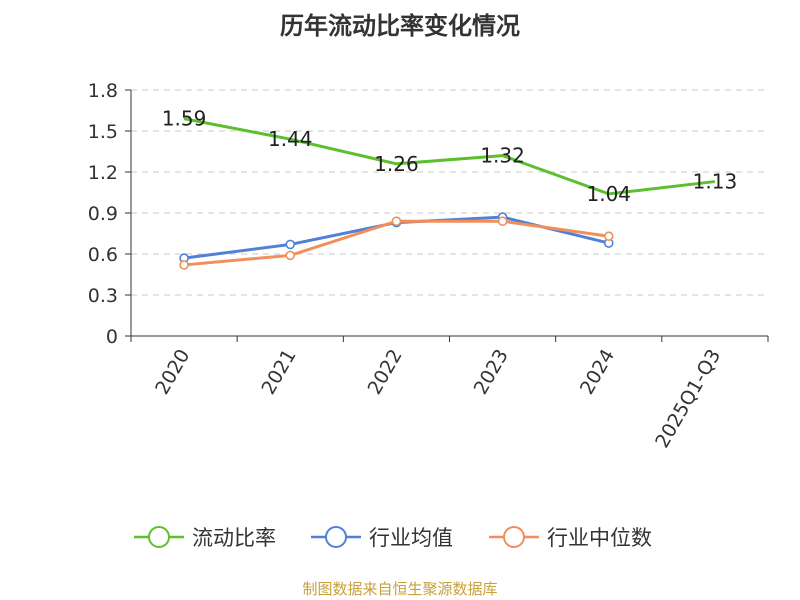  I want to click on x-tick-label: 2021, so click(278, 372).